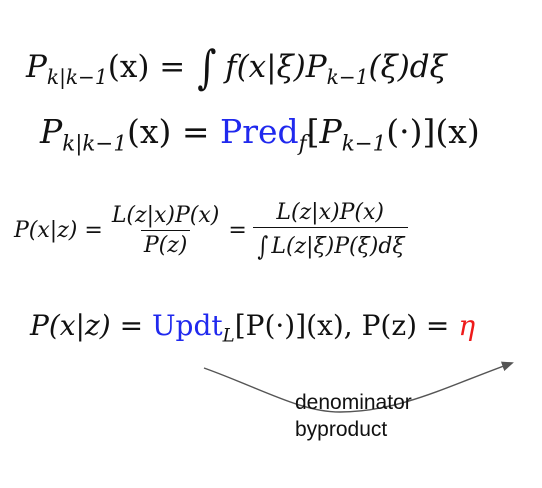 The image size is (542, 488). What do you see at coordinates (231, 67) in the screenshot?
I see `symbol-f: f` at bounding box center [231, 67].